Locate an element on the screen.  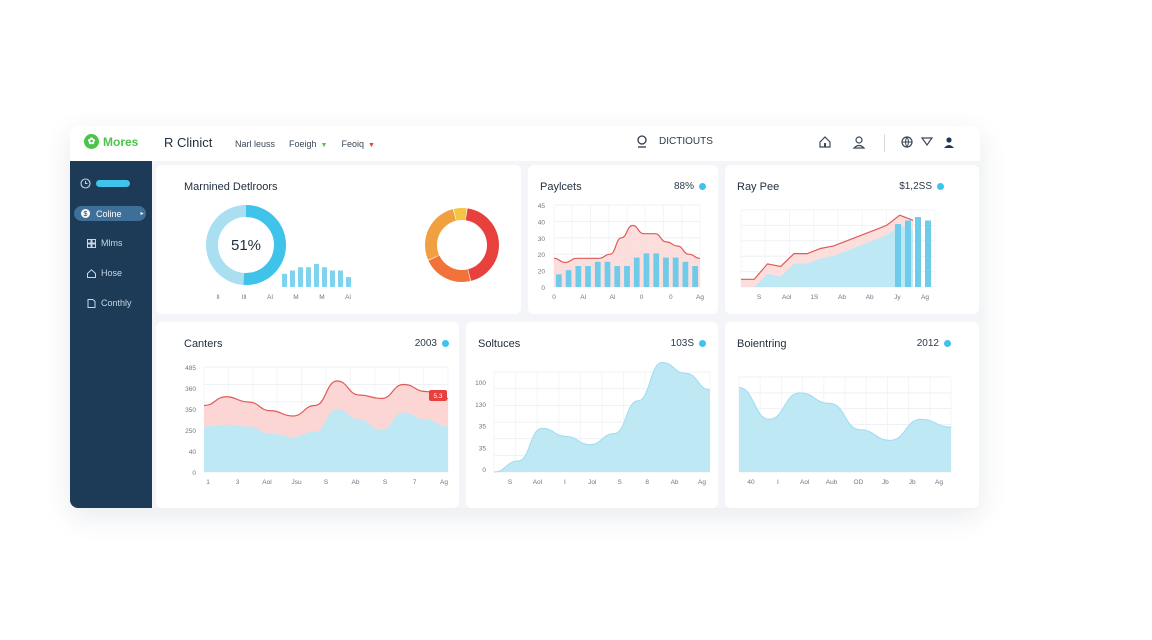
card-title: Canters is located at coordinates (203, 344).